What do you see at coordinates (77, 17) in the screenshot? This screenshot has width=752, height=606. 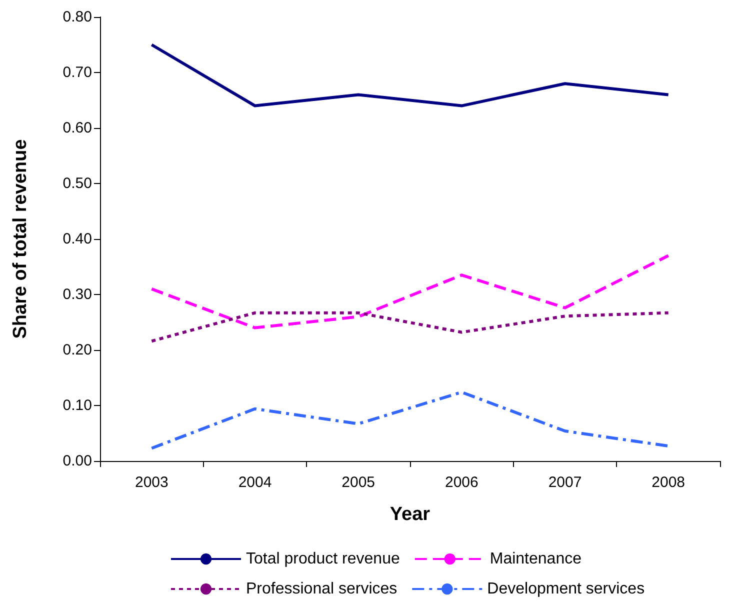 I see `y-tick-label: 0.80` at bounding box center [77, 17].